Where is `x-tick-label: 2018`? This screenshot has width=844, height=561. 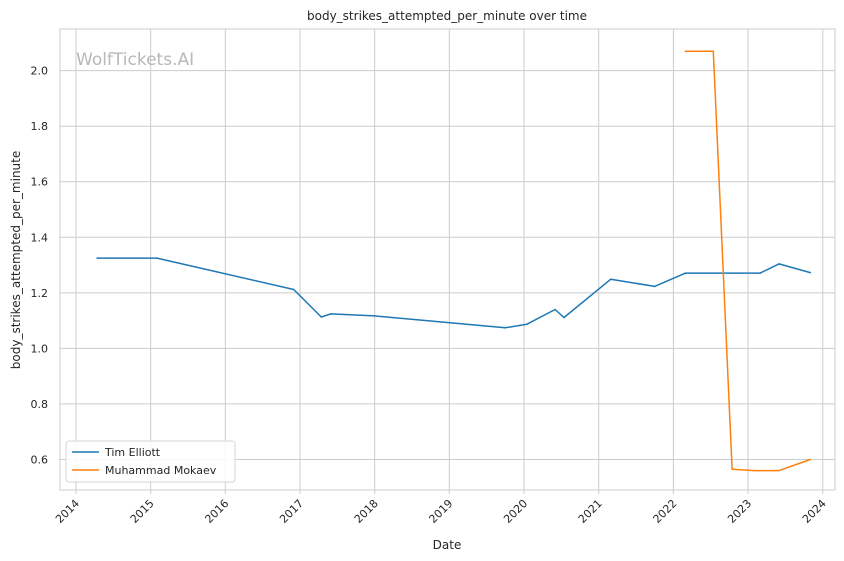 x-tick-label: 2018 is located at coordinates (366, 511).